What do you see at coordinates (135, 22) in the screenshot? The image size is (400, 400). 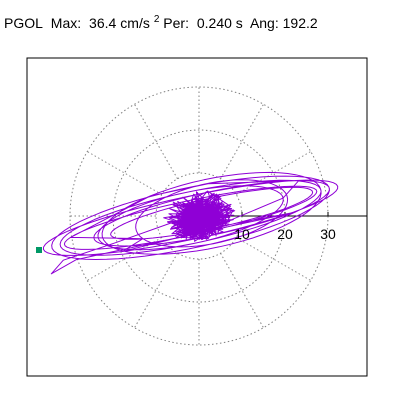 I see `max-unit: cm/s` at bounding box center [135, 22].